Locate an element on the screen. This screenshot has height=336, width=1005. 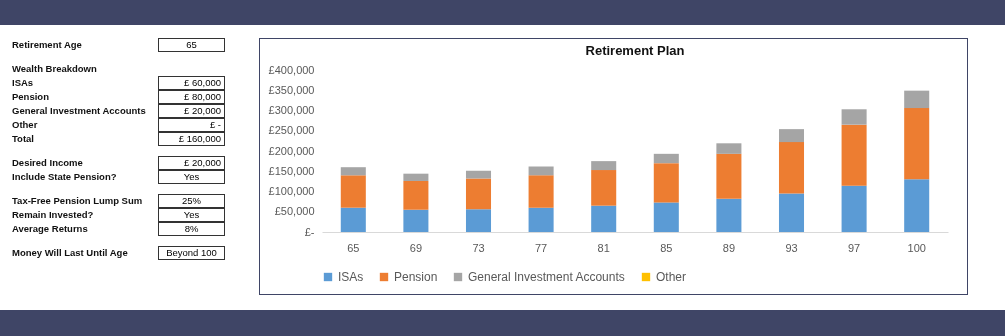
y-tick-label: £400,000 is located at coordinates (291, 69).